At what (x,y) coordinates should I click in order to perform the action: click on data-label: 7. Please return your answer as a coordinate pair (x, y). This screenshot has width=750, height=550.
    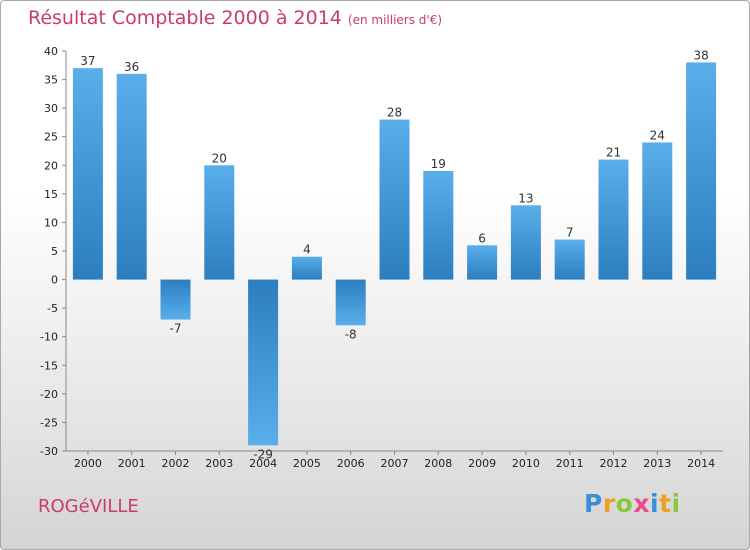
    Looking at the image, I should click on (570, 233).